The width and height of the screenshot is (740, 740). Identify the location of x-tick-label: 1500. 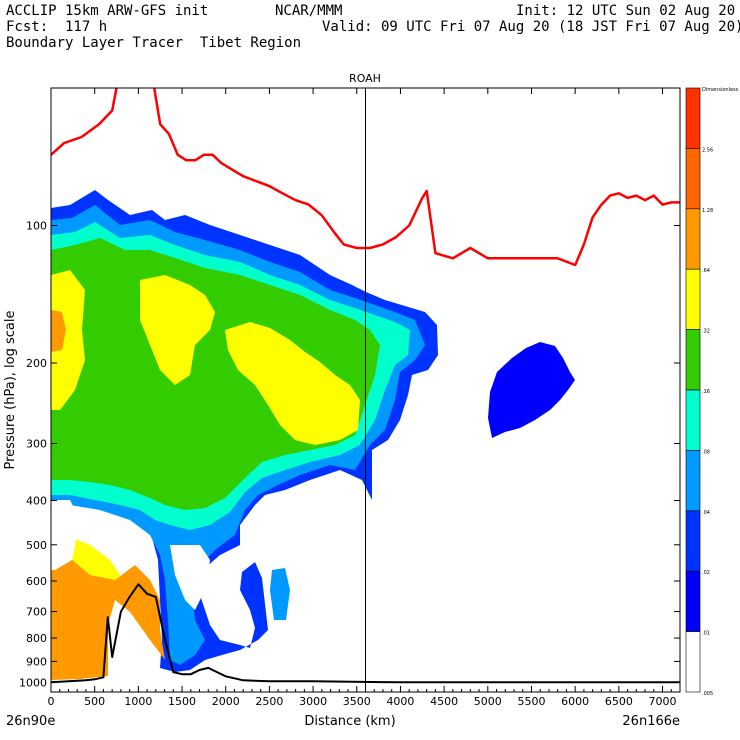
(182, 701).